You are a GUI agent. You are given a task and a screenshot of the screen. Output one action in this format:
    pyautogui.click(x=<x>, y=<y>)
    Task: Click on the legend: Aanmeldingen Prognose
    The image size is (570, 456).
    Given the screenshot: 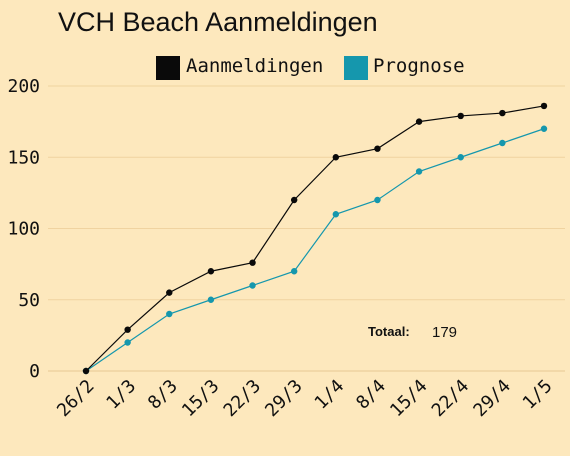 What is the action you would take?
    pyautogui.click(x=310, y=67)
    